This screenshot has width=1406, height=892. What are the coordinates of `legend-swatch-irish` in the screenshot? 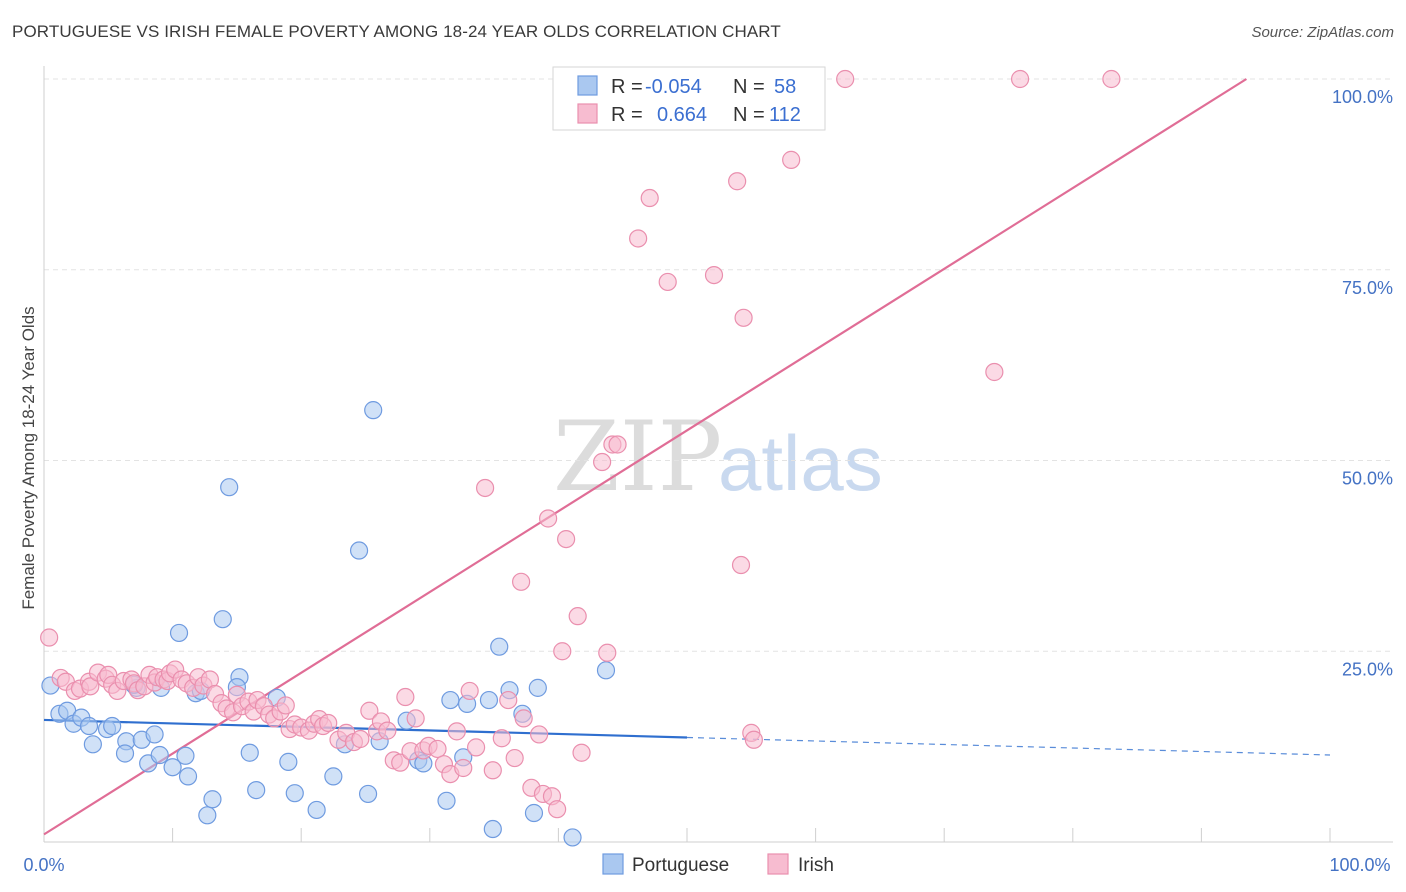 It's located at (587, 113).